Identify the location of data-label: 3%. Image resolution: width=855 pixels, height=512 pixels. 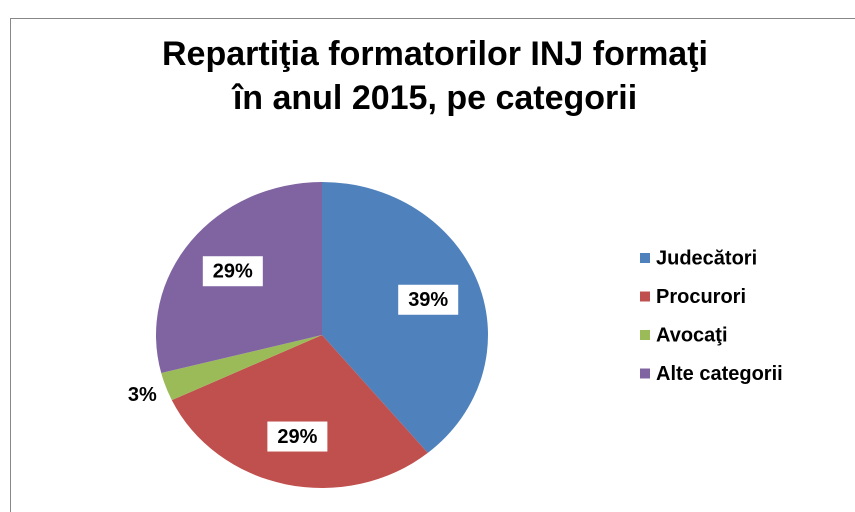
(142, 395).